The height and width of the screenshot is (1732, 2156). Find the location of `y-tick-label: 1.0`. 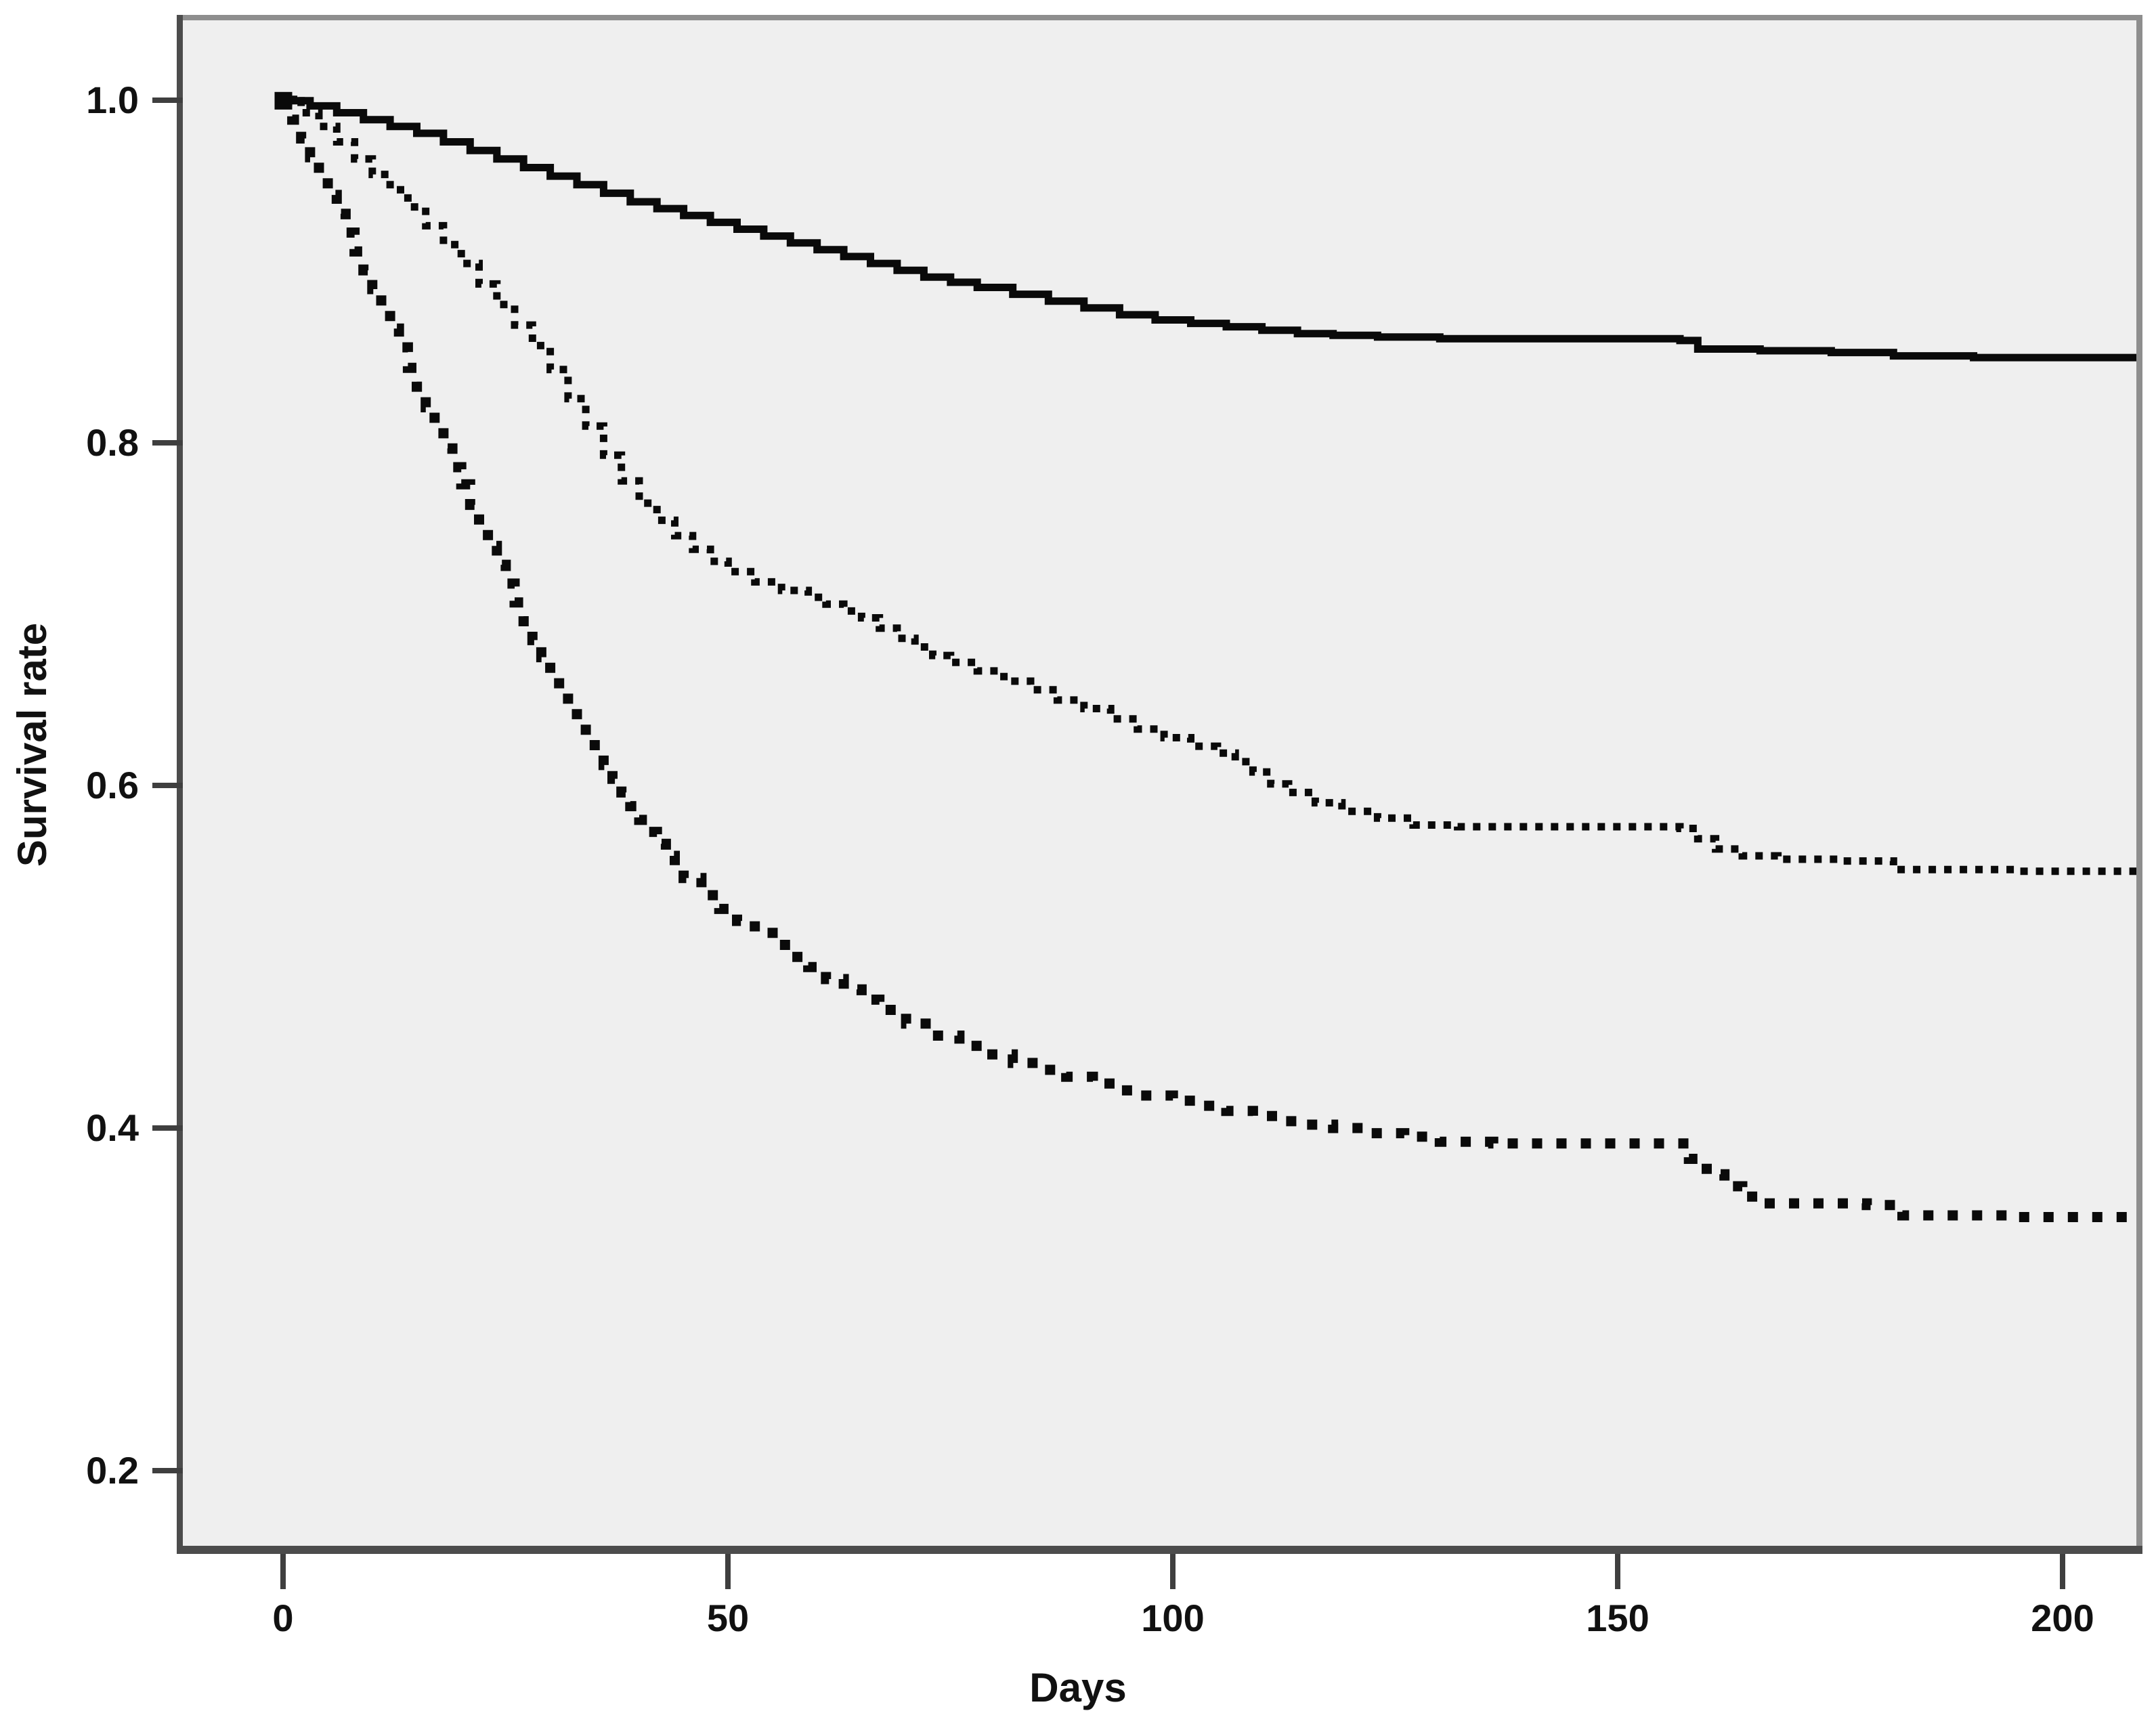

y-tick-label: 1.0 is located at coordinates (112, 100).